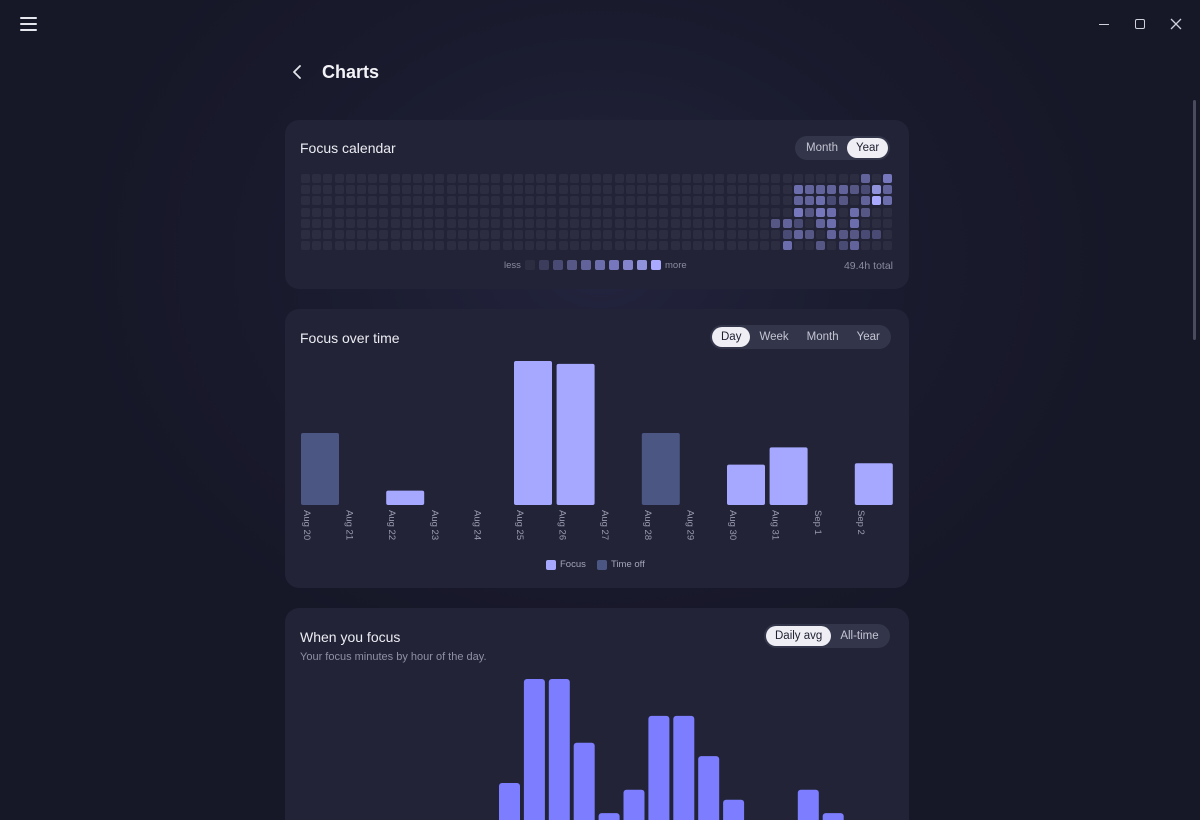 The width and height of the screenshot is (1200, 820). What do you see at coordinates (799, 636) in the screenshot?
I see `toggle-daily-avg: Daily avg` at bounding box center [799, 636].